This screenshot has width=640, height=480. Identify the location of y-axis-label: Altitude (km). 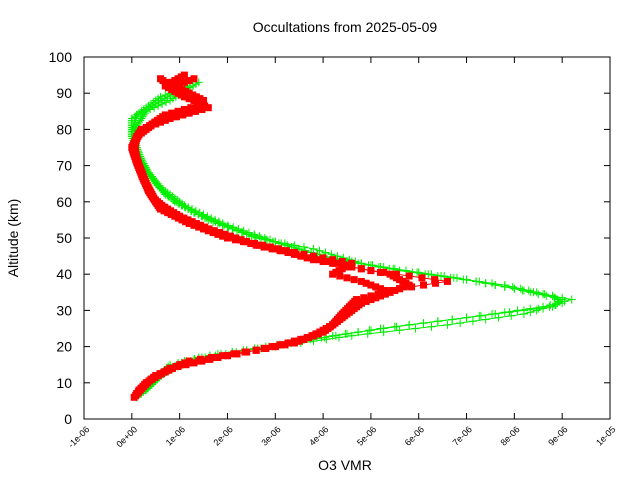
(13, 238).